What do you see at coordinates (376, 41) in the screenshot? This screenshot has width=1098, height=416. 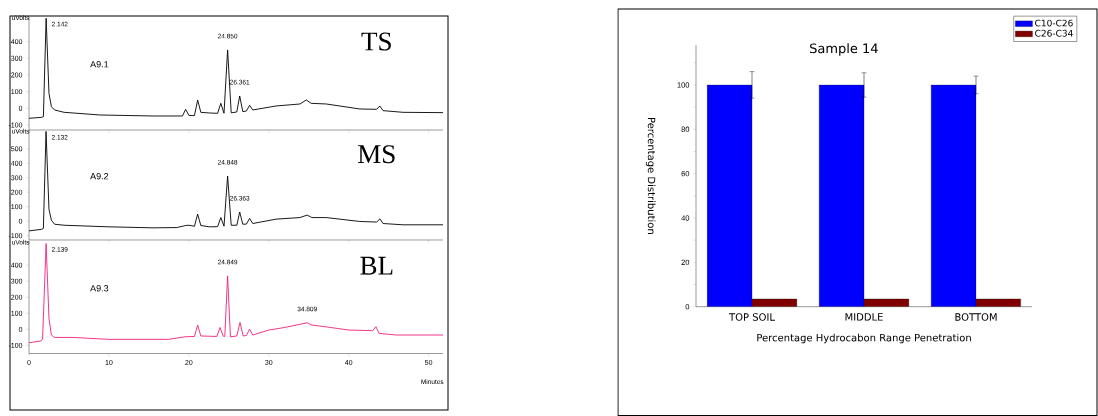 I see `annotation: TS` at bounding box center [376, 41].